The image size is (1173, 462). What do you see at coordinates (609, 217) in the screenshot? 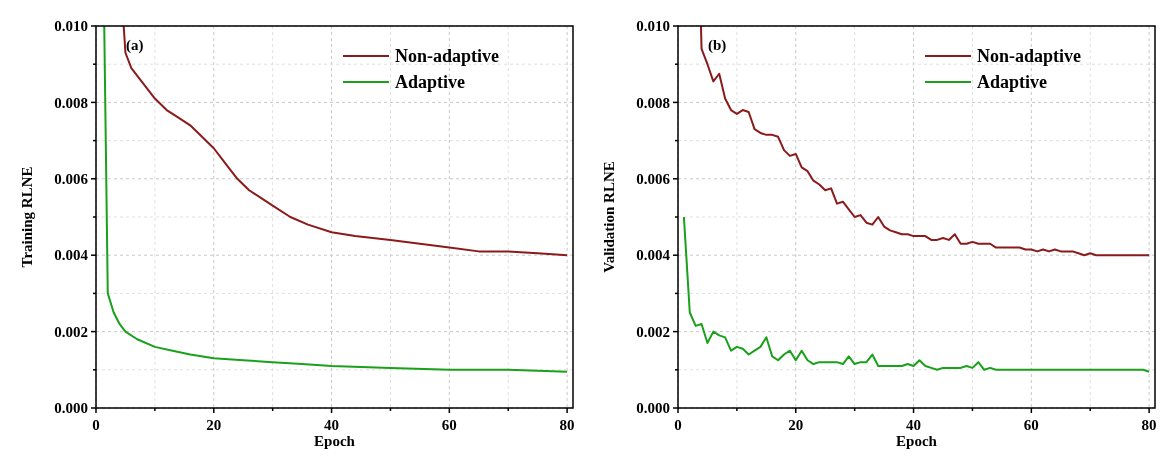
I see `y-axis-title: Validation RLNE` at bounding box center [609, 217].